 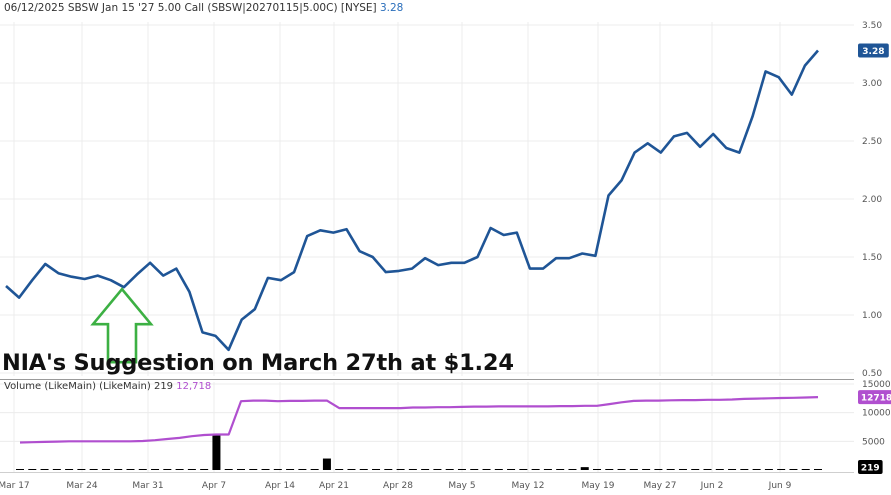 I want to click on cumulative-volume-line-group, so click(x=419, y=420).